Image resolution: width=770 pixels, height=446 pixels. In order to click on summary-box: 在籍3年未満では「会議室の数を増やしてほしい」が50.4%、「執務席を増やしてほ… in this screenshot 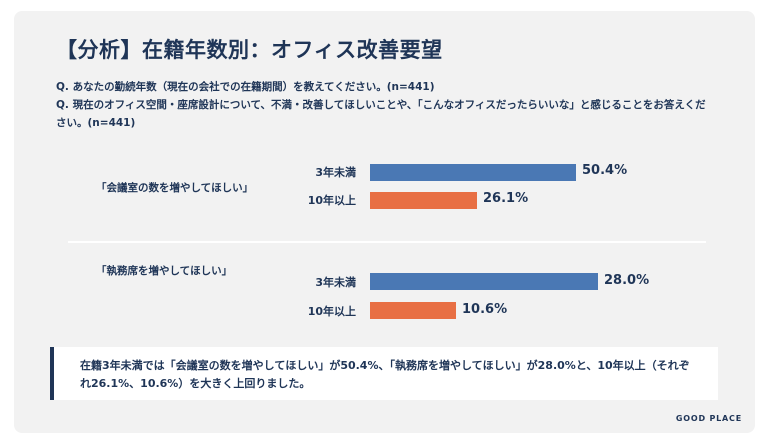, I will do `click(384, 373)`.